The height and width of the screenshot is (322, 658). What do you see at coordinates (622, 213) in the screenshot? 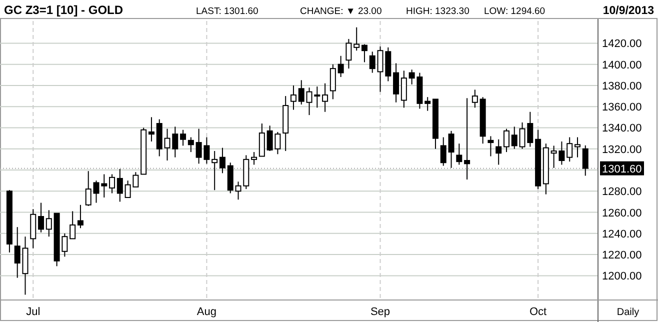
I see `y-tick-label: 1260.00` at bounding box center [622, 213].